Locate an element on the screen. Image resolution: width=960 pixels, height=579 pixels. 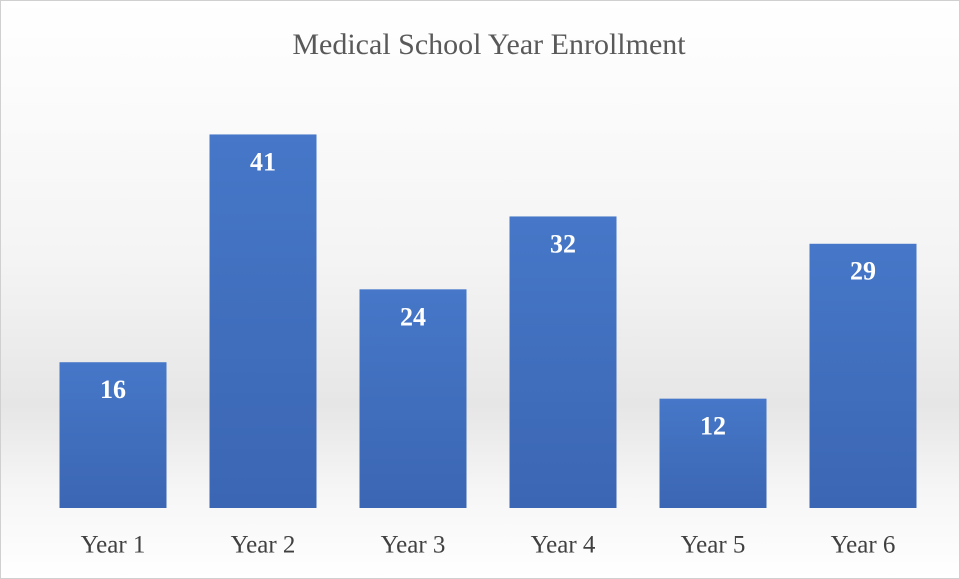
data-label: 29 is located at coordinates (863, 271).